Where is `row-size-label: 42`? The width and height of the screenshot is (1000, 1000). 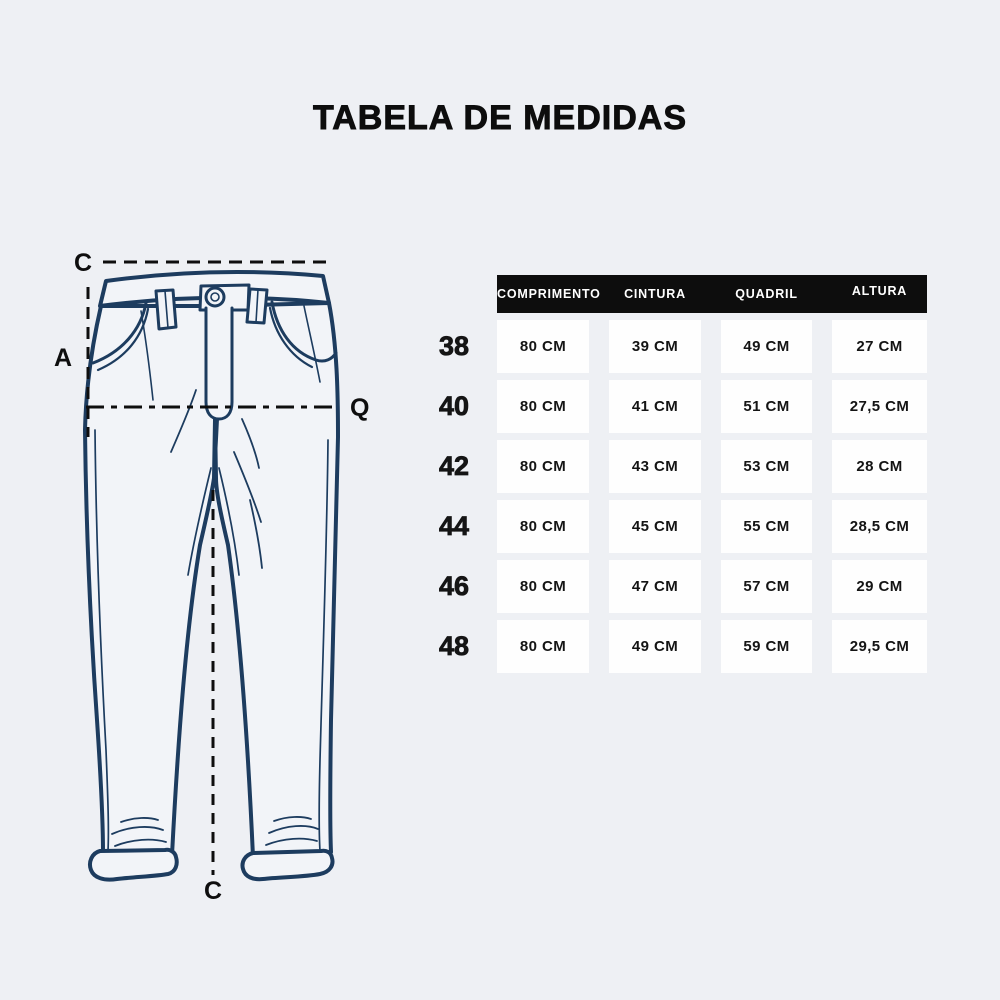
row-size-label: 42 is located at coordinates (454, 466).